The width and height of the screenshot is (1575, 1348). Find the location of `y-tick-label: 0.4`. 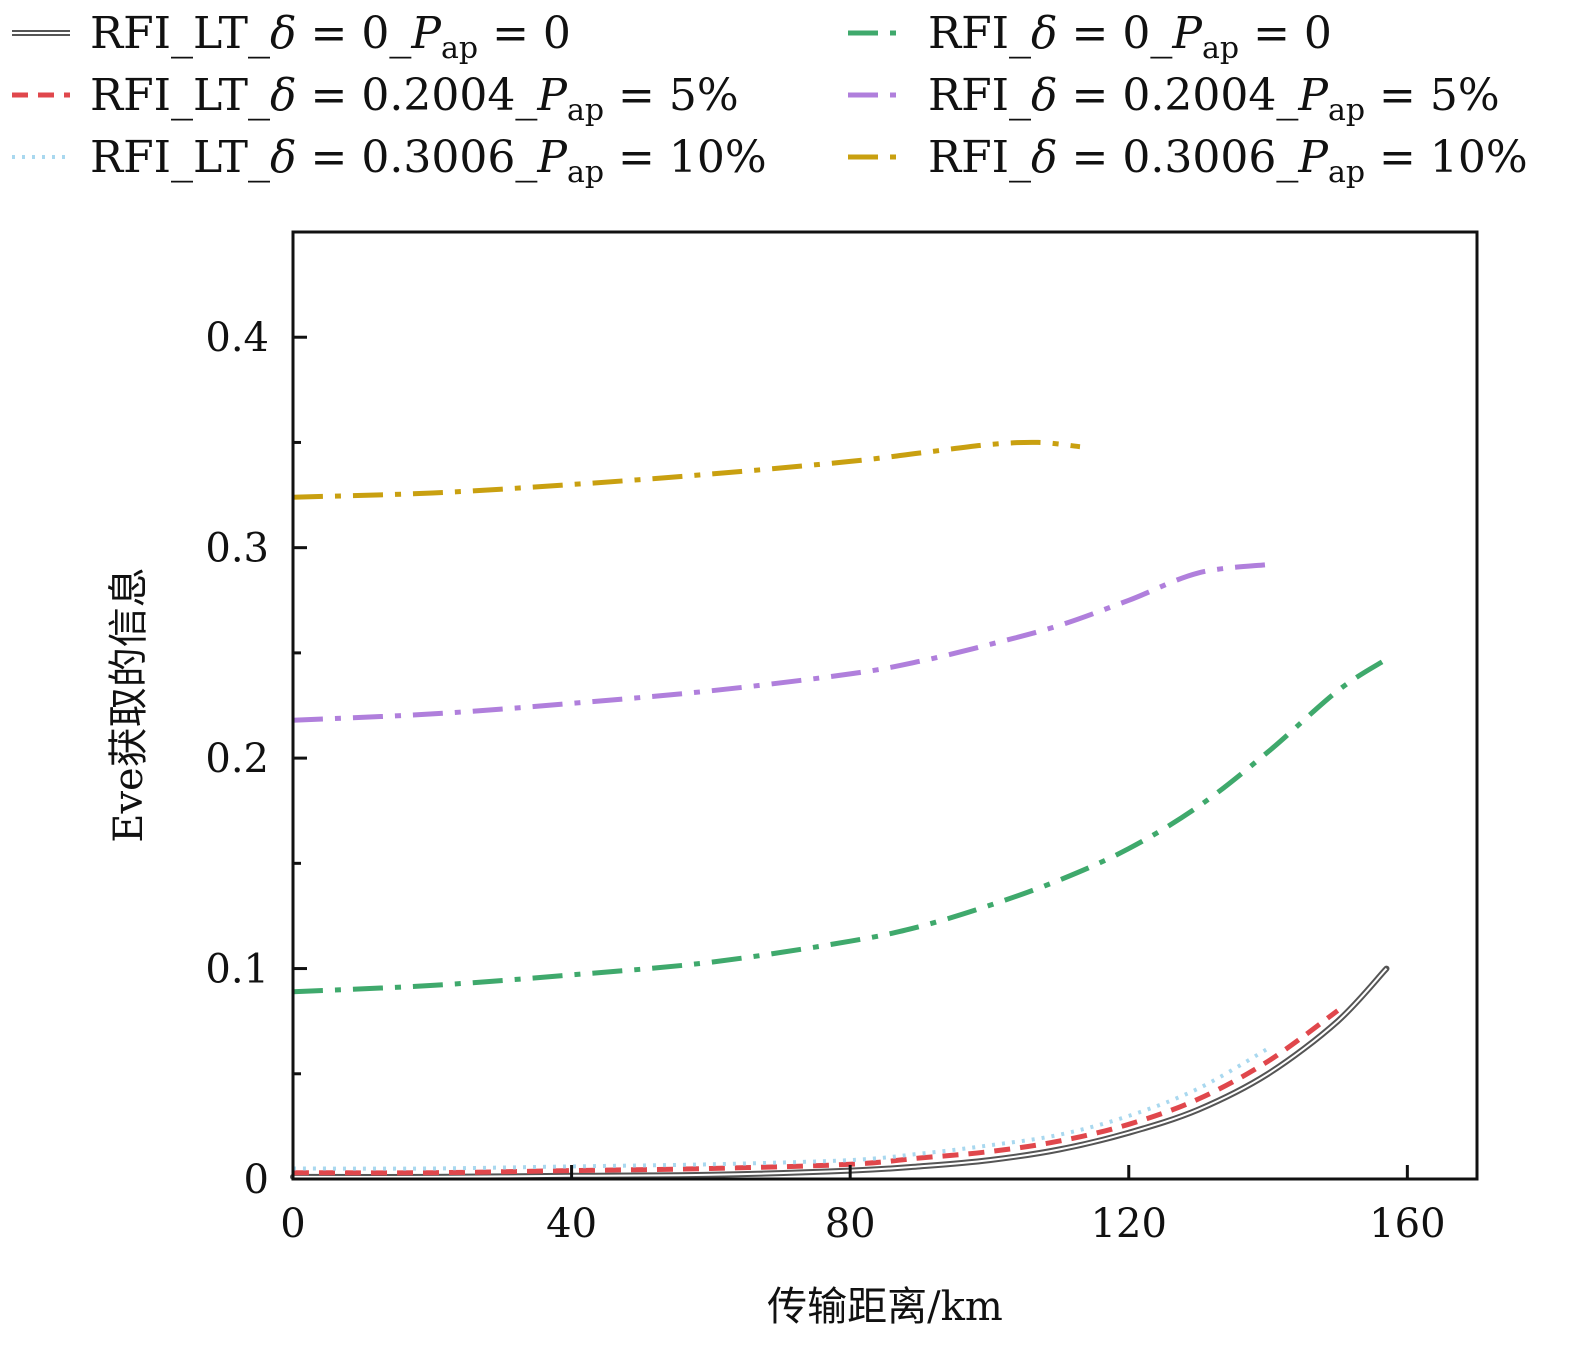

y-tick-label: 0.4 is located at coordinates (237, 338).